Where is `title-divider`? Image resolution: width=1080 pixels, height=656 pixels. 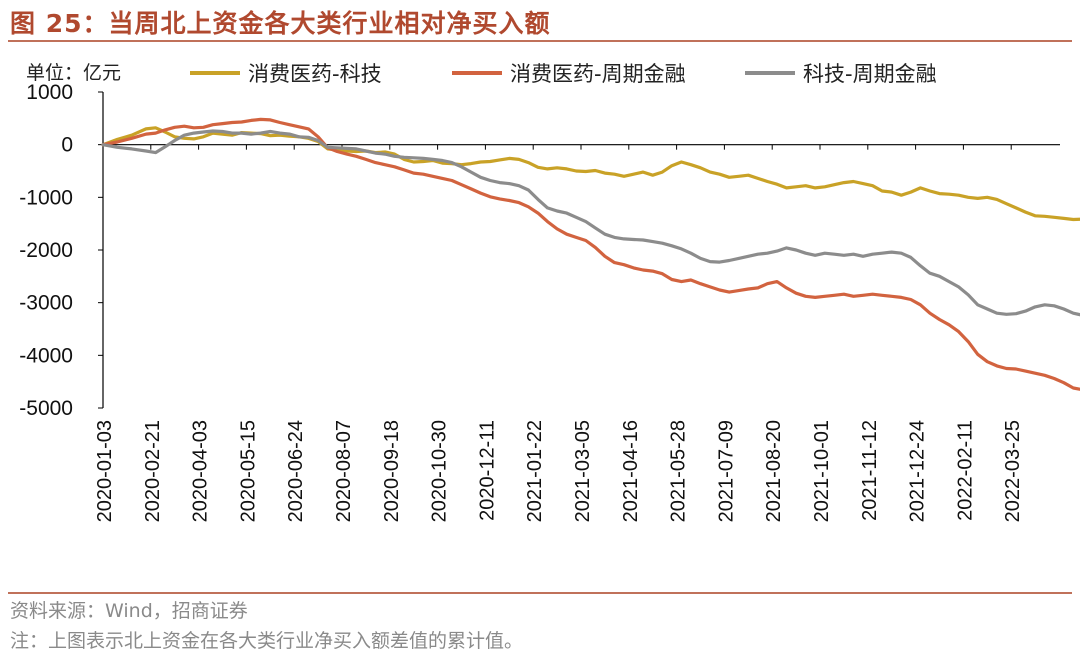
title-divider is located at coordinates (540, 41).